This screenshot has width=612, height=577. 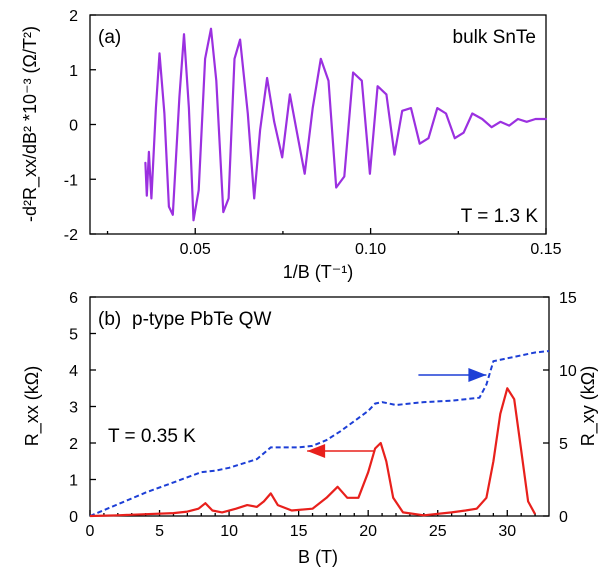 I want to click on panel-b-left-y-tick-label: 4, so click(x=73, y=371).